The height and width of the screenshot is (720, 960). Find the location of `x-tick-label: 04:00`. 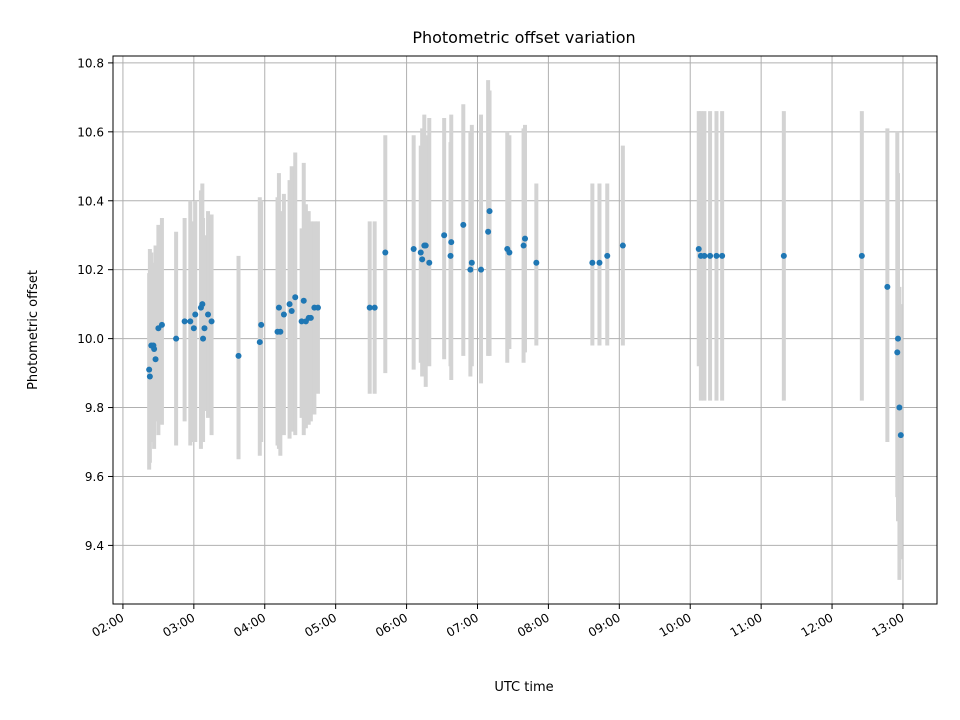

x-tick-label: 04:00 is located at coordinates (249, 624).